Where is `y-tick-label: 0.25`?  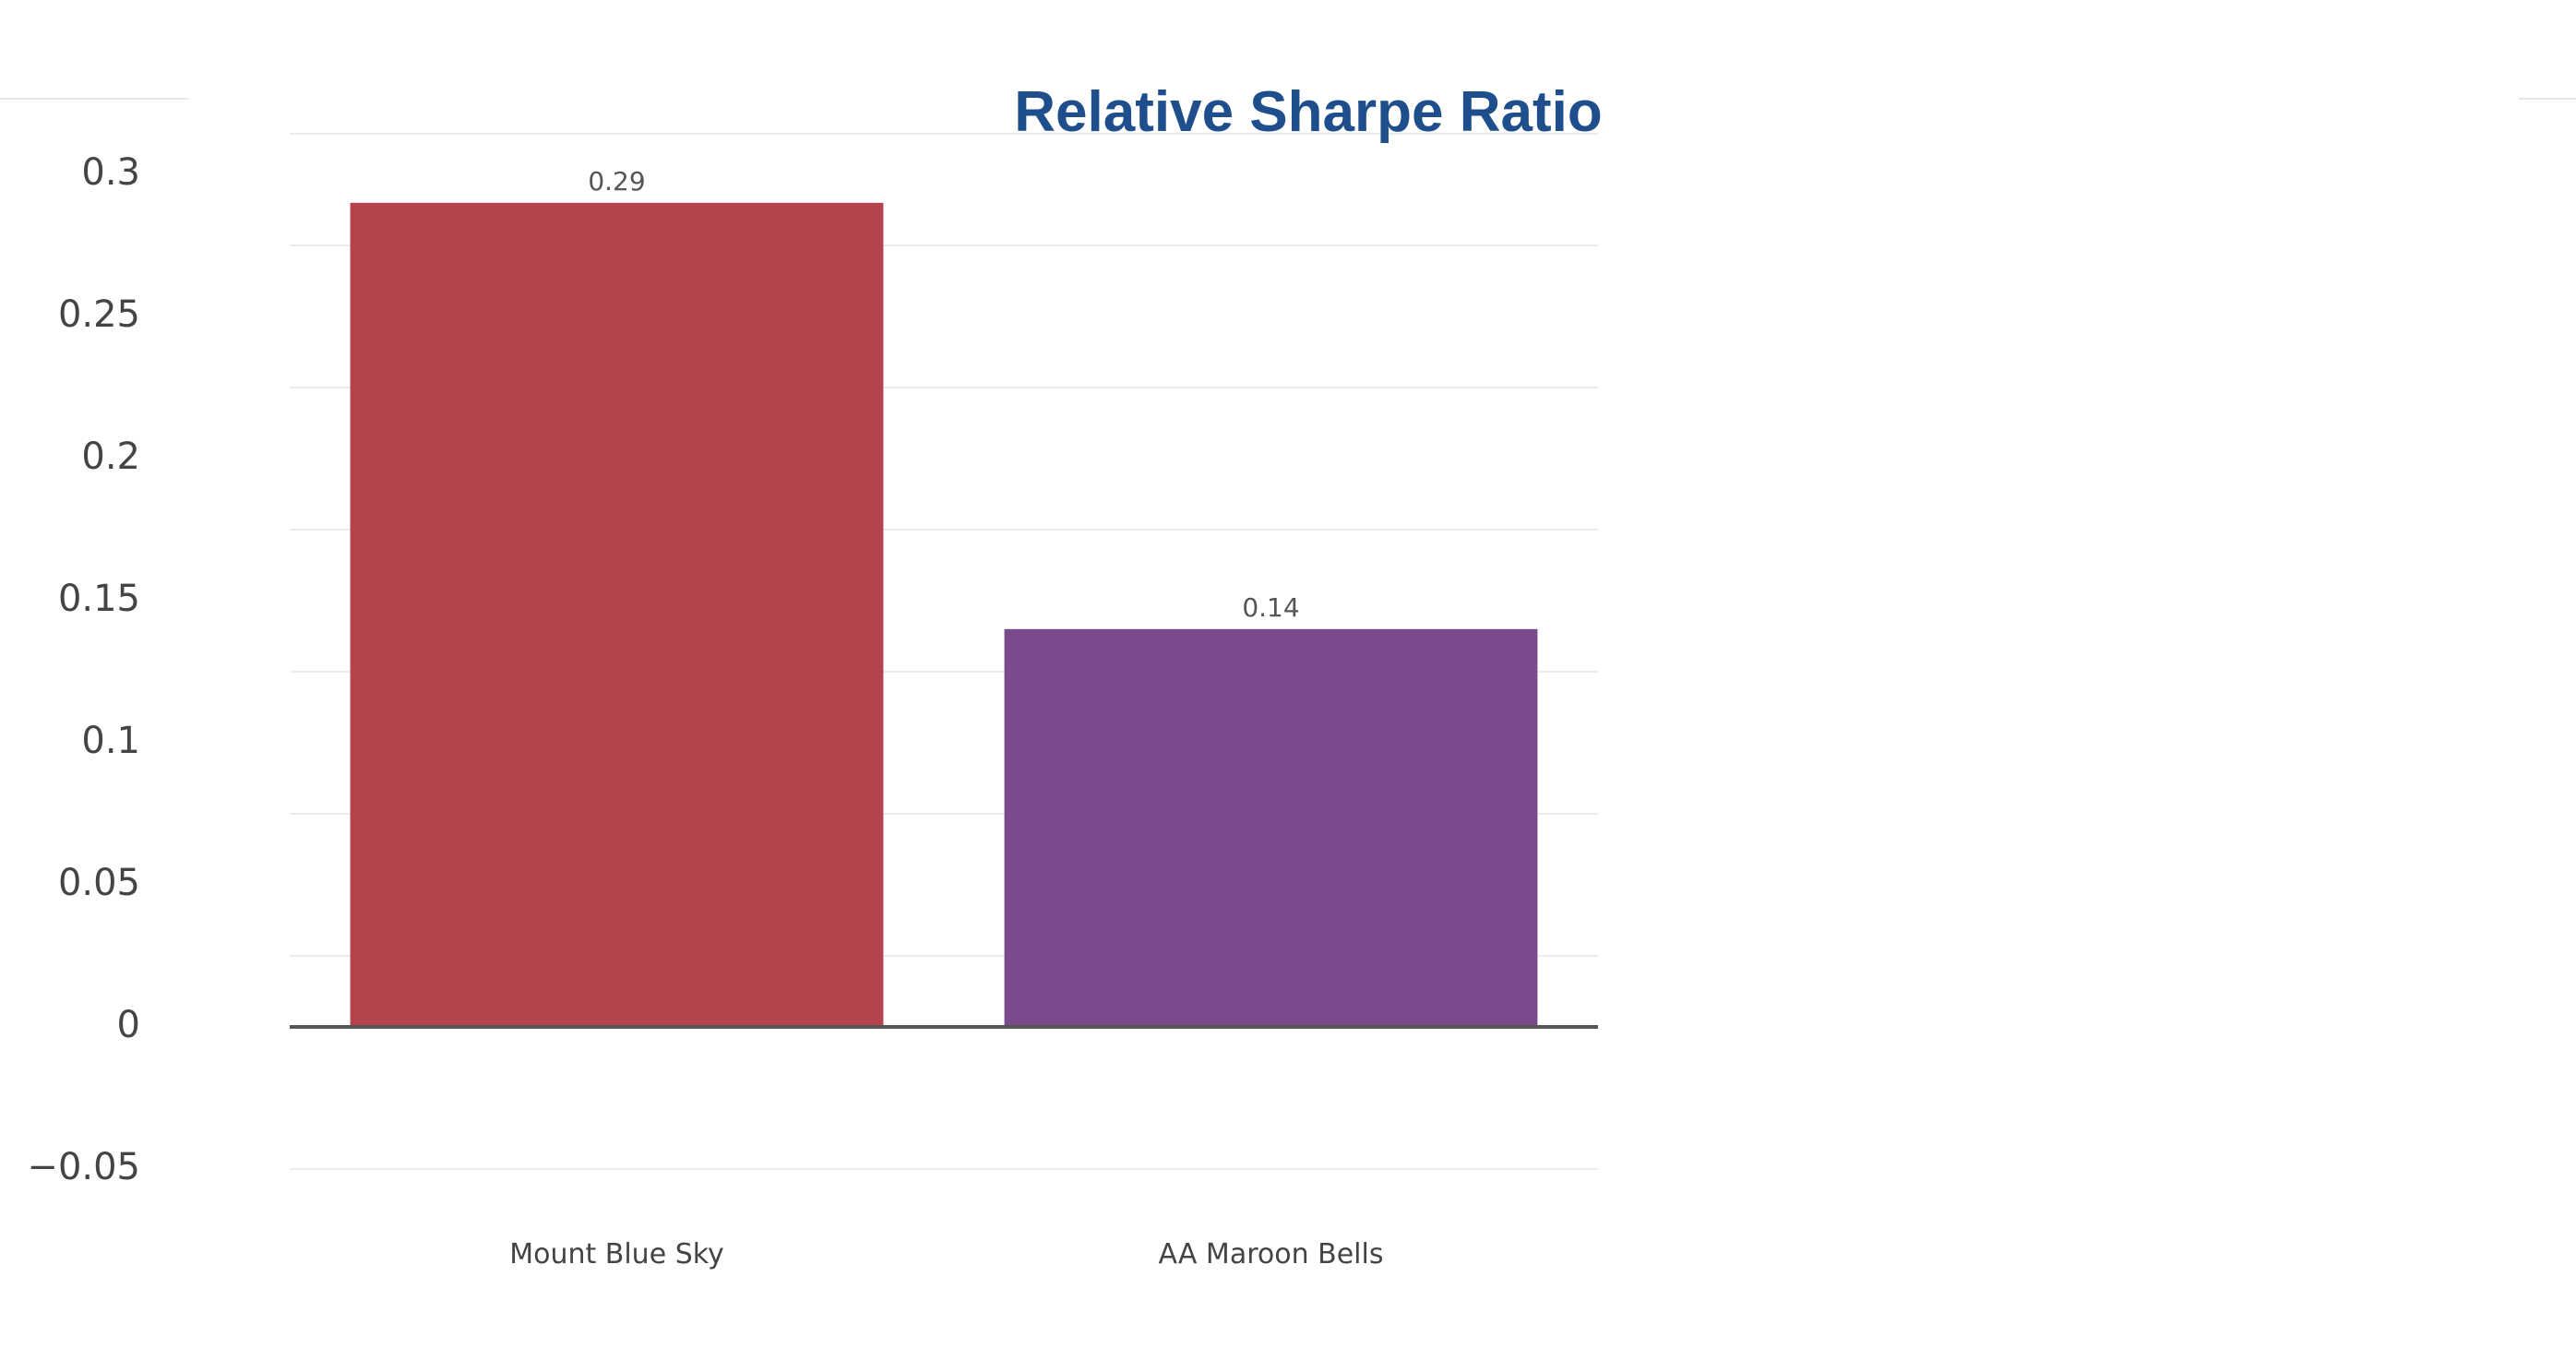
y-tick-label: 0.25 is located at coordinates (99, 314).